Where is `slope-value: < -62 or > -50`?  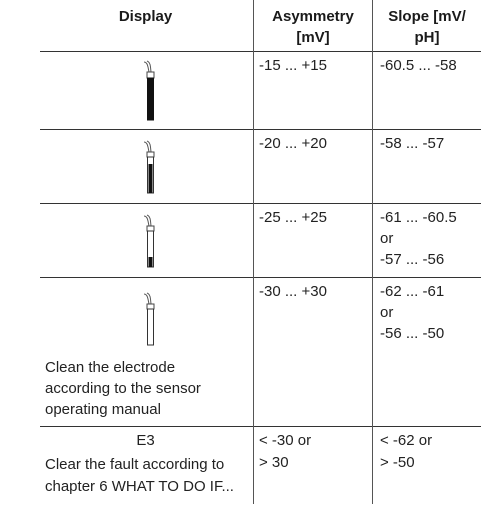 slope-value: < -62 or > -50 is located at coordinates (406, 451).